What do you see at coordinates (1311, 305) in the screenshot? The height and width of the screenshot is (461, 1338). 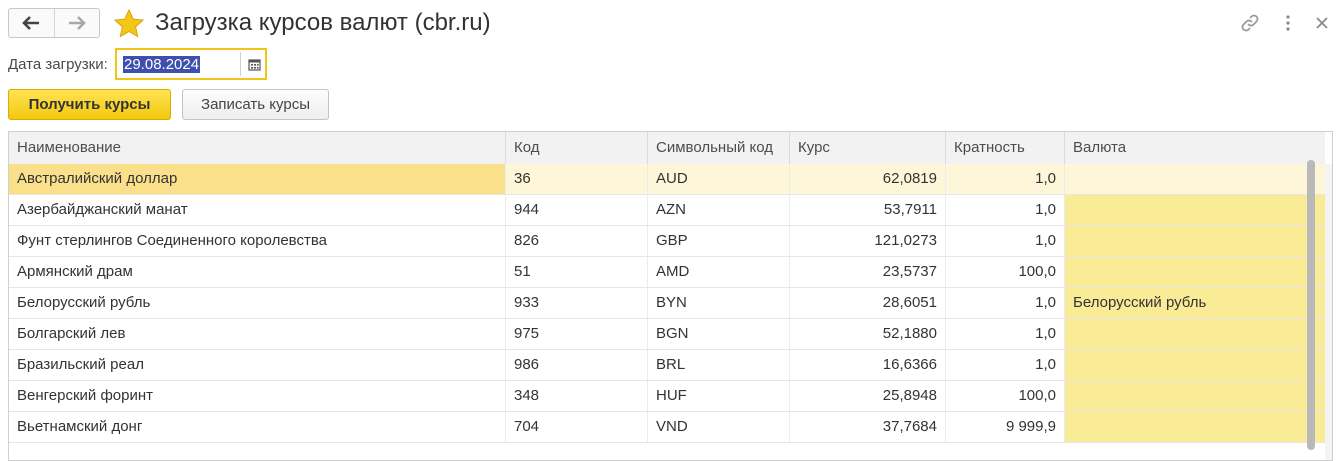 I see `scrollbar-thumb` at bounding box center [1311, 305].